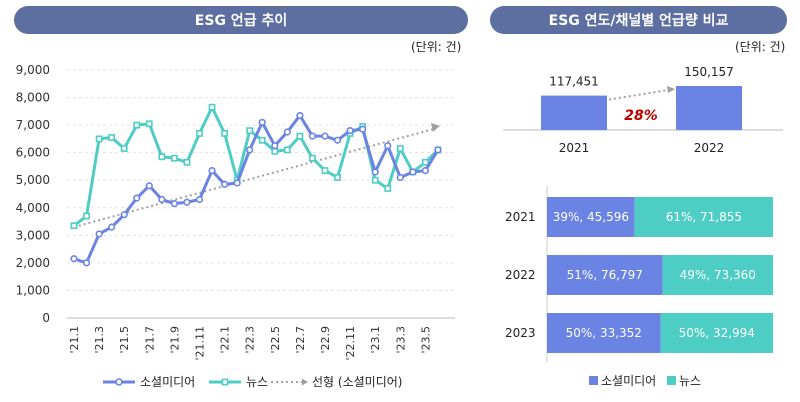 The width and height of the screenshot is (800, 402). What do you see at coordinates (257, 382) in the screenshot?
I see `legend-news-label: 뉴스` at bounding box center [257, 382].